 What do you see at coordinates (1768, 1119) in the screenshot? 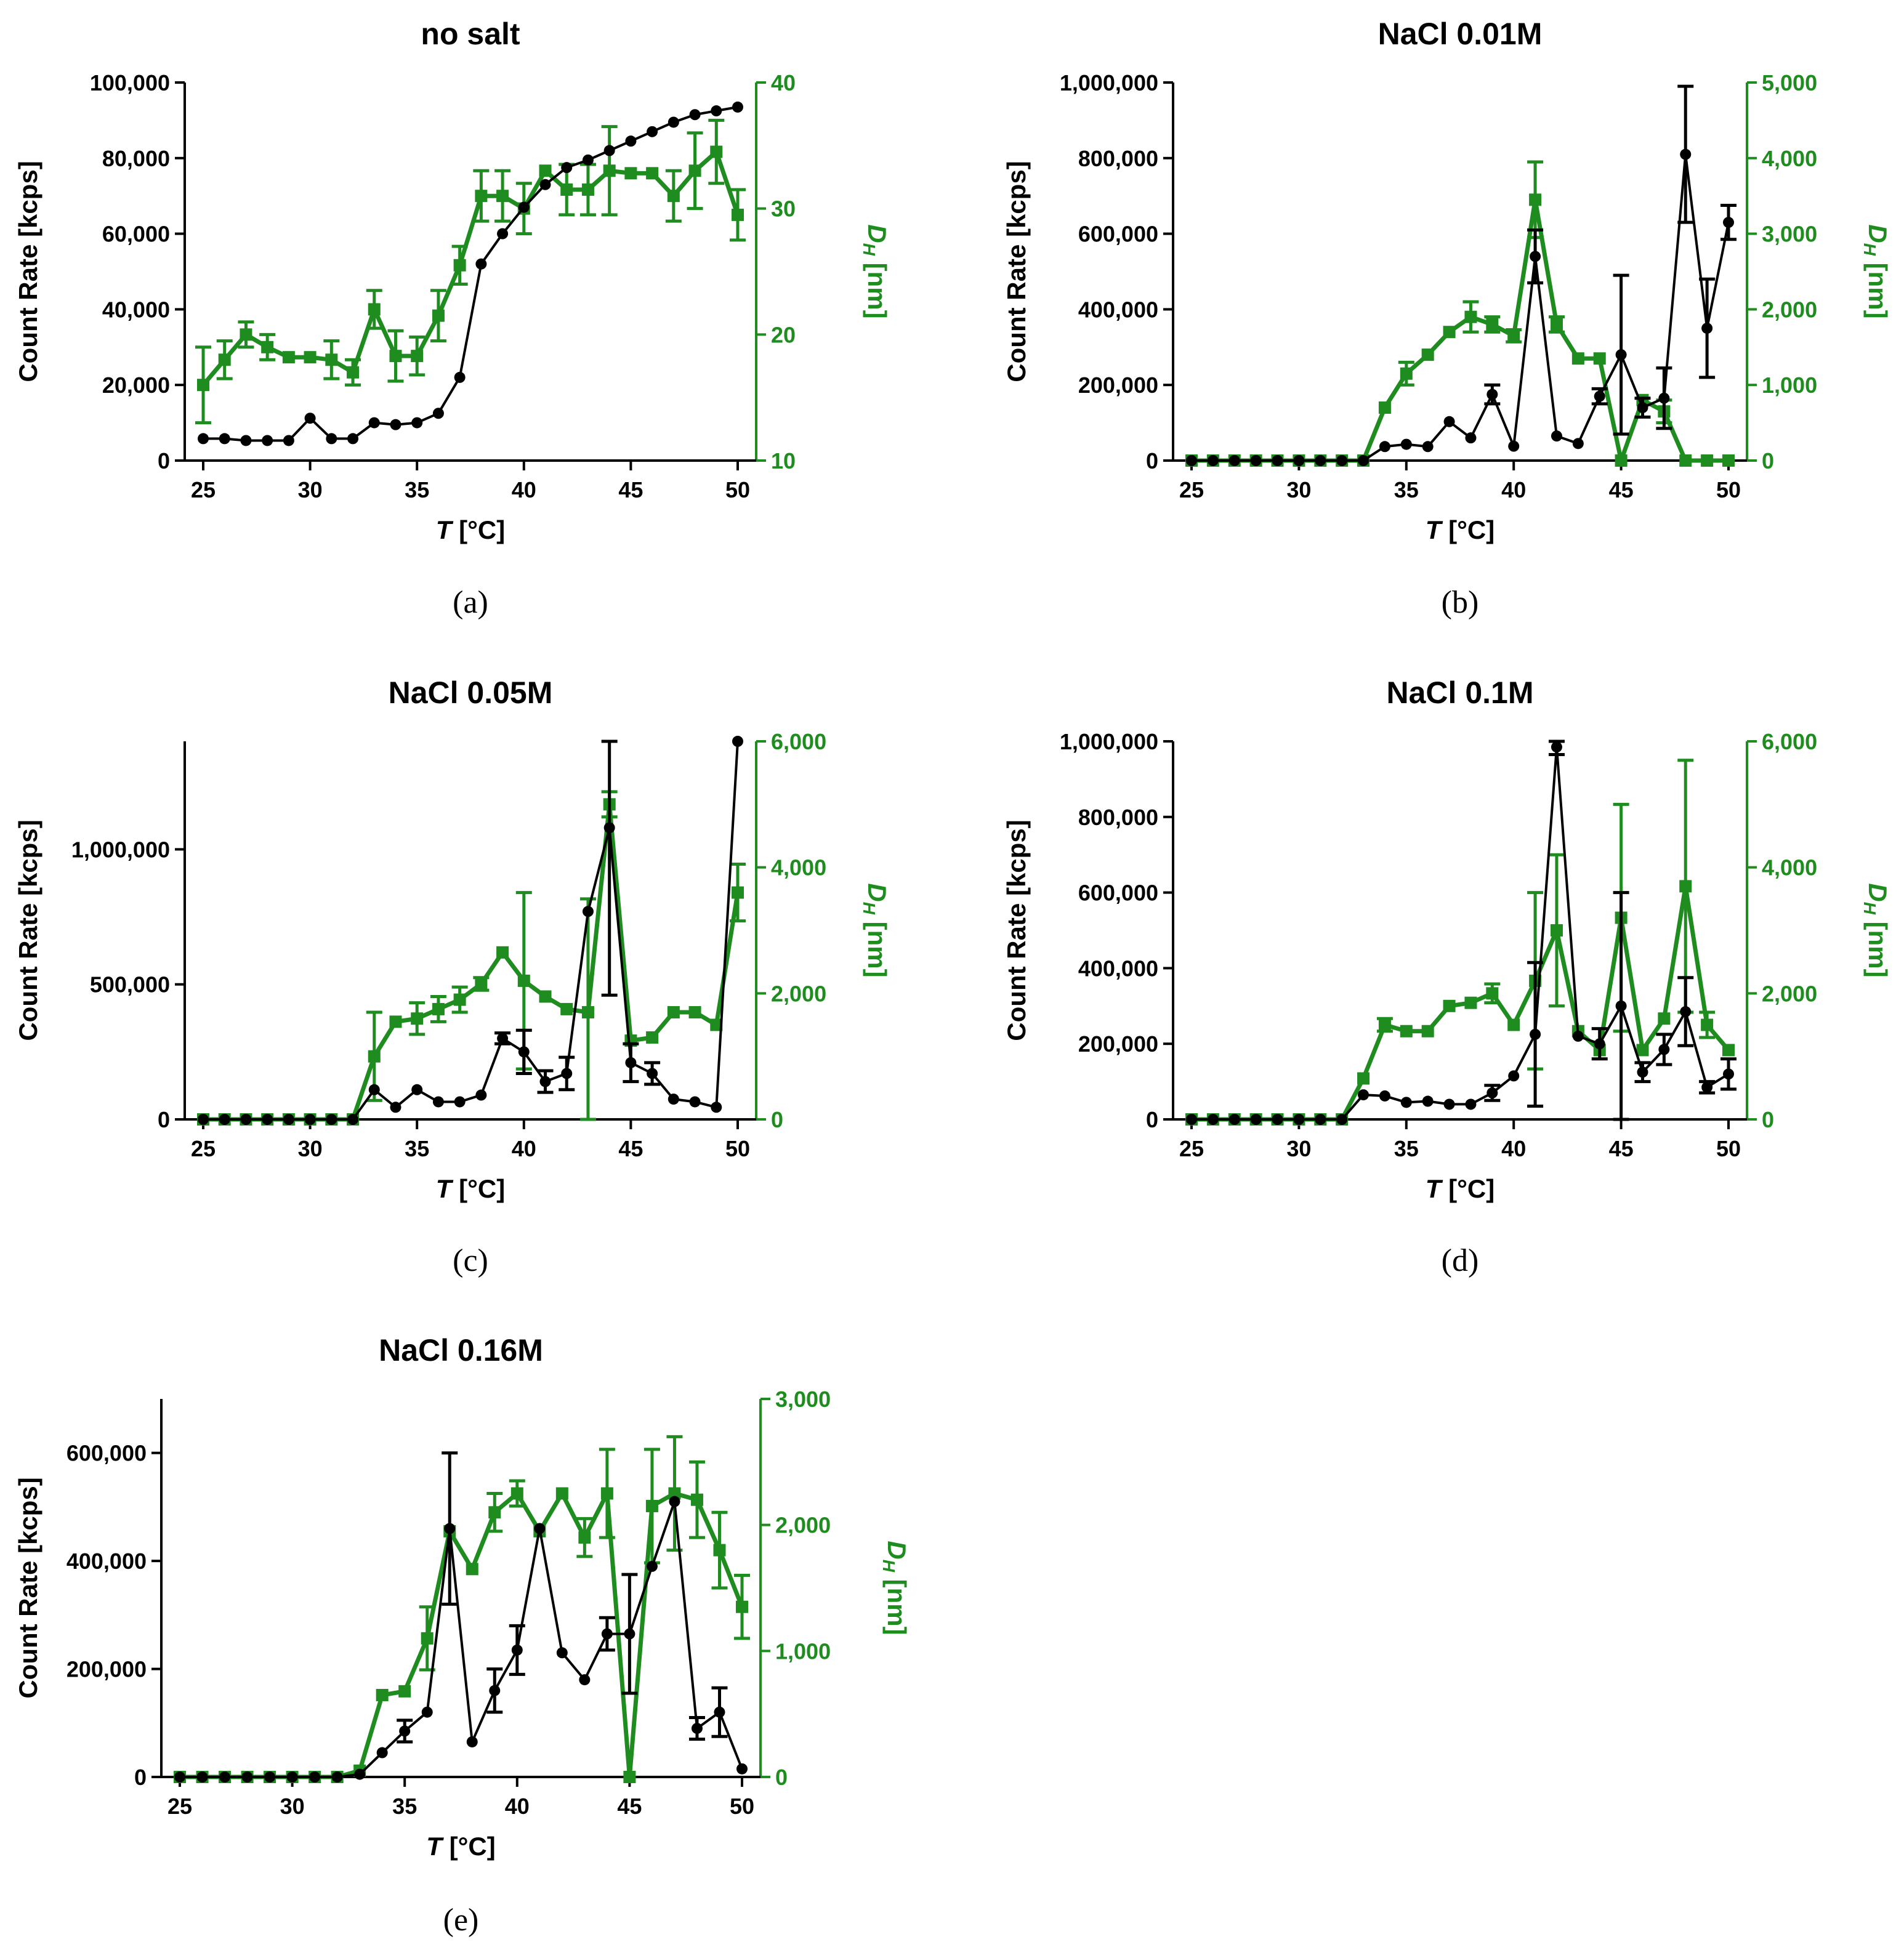
I see `right-y-tick-label: 0` at bounding box center [1768, 1119].